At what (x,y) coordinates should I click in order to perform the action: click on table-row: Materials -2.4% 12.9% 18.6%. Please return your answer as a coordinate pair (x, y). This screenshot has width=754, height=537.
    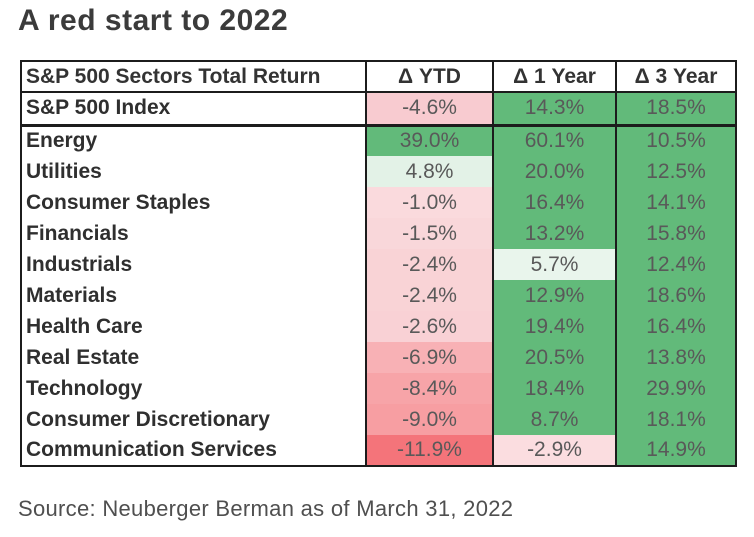
    Looking at the image, I should click on (378, 295).